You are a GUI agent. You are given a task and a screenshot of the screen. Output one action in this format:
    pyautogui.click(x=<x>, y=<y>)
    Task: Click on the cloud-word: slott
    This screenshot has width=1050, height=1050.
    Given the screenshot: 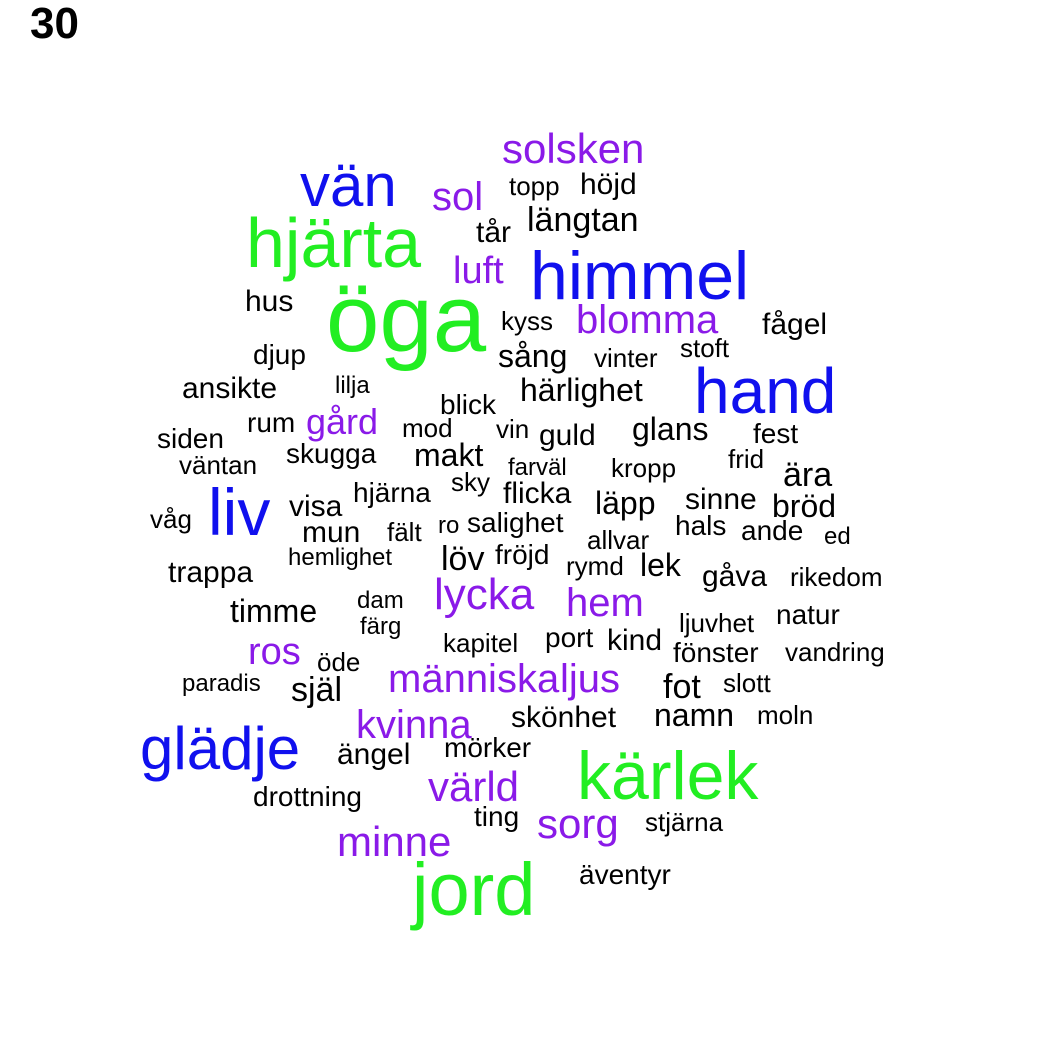 What is the action you would take?
    pyautogui.click(x=747, y=683)
    